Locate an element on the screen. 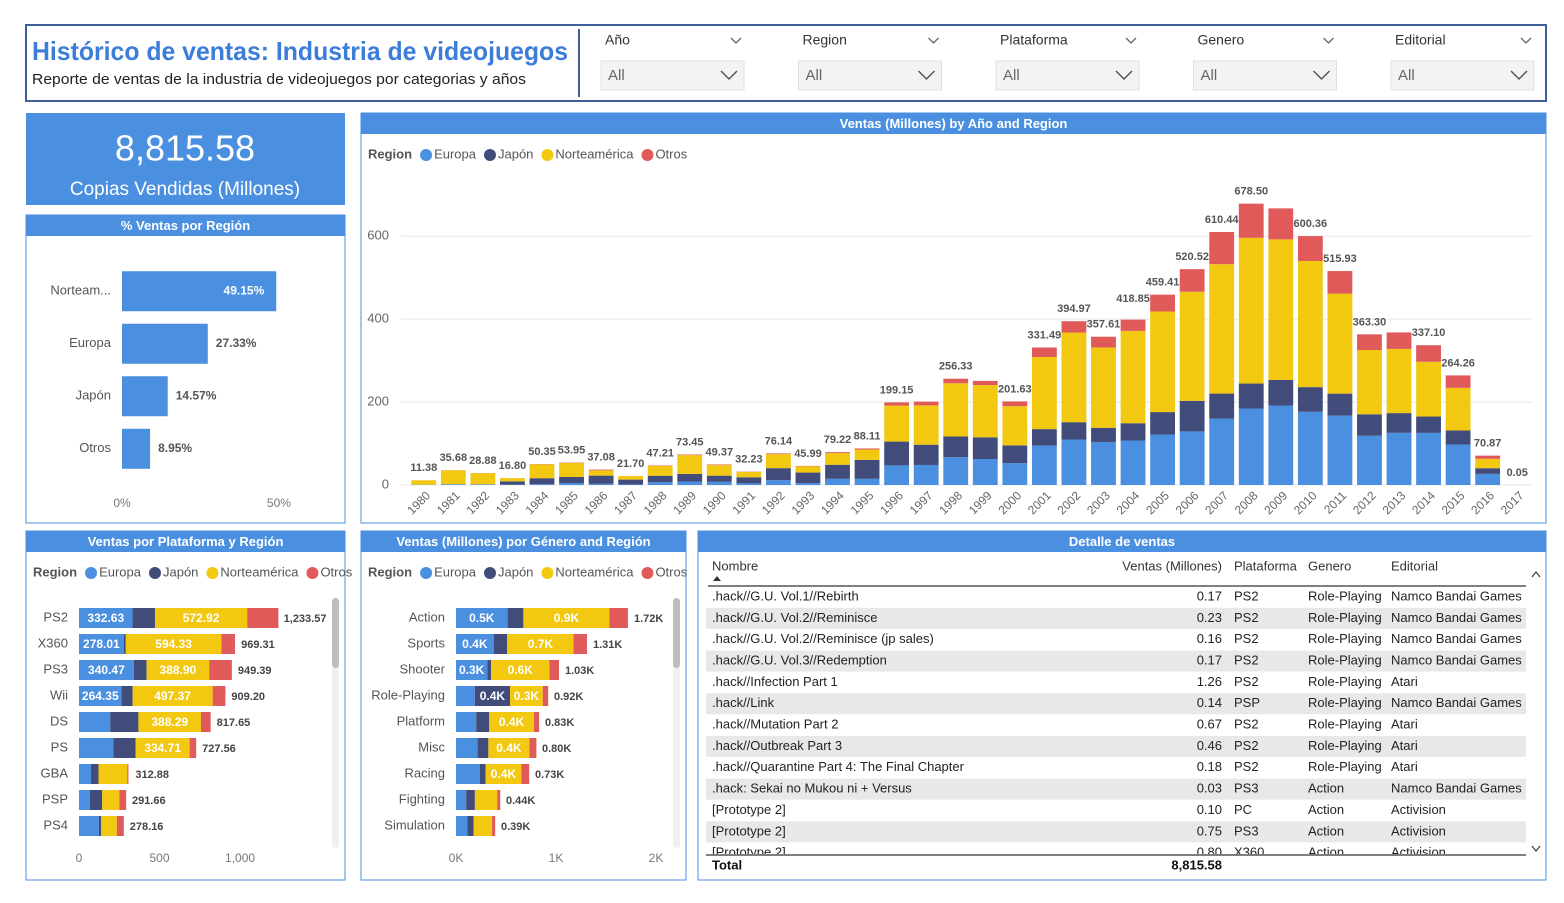 Image resolution: width=1564 pixels, height=903 pixels. cell: PC is located at coordinates (1243, 809).